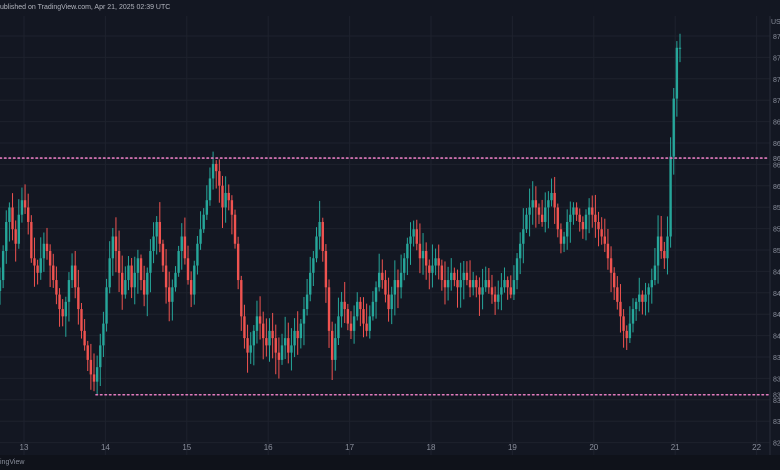 This screenshot has height=470, width=780. Describe the element at coordinates (776, 294) in the screenshot. I see `price-tick-label: 84` at that location.